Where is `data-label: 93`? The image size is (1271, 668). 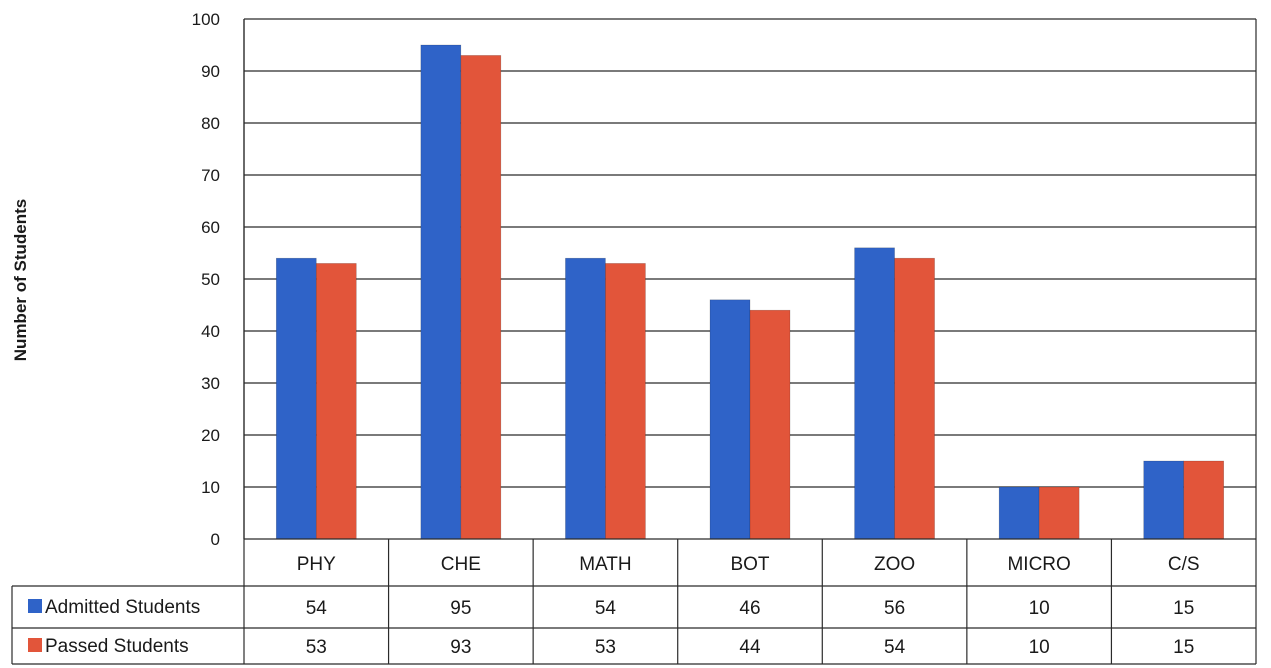 data-label: 93 is located at coordinates (460, 647).